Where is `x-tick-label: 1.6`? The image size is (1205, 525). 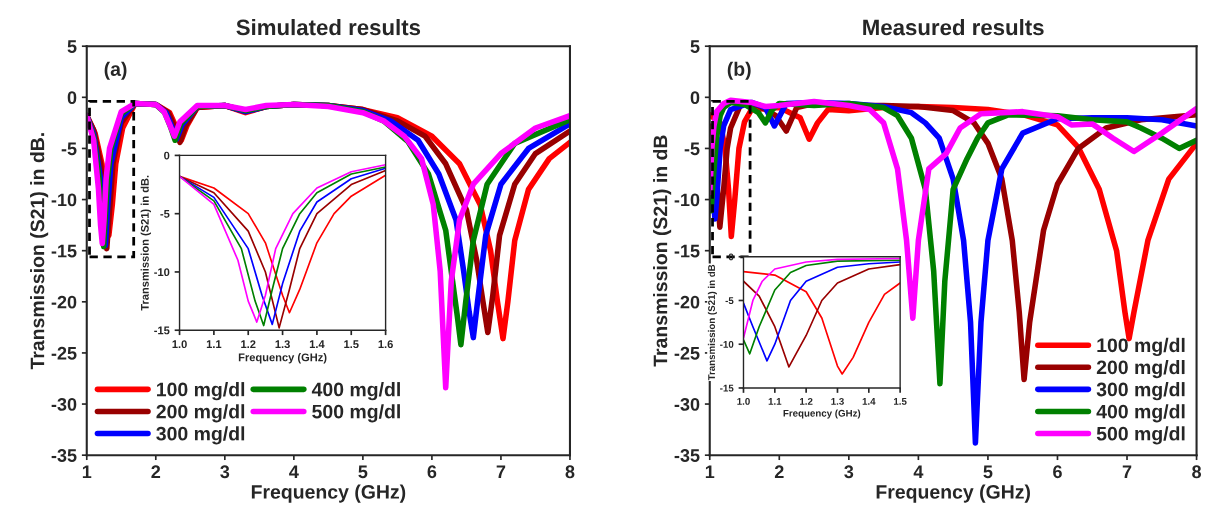 x-tick-label: 1.6 is located at coordinates (385, 344).